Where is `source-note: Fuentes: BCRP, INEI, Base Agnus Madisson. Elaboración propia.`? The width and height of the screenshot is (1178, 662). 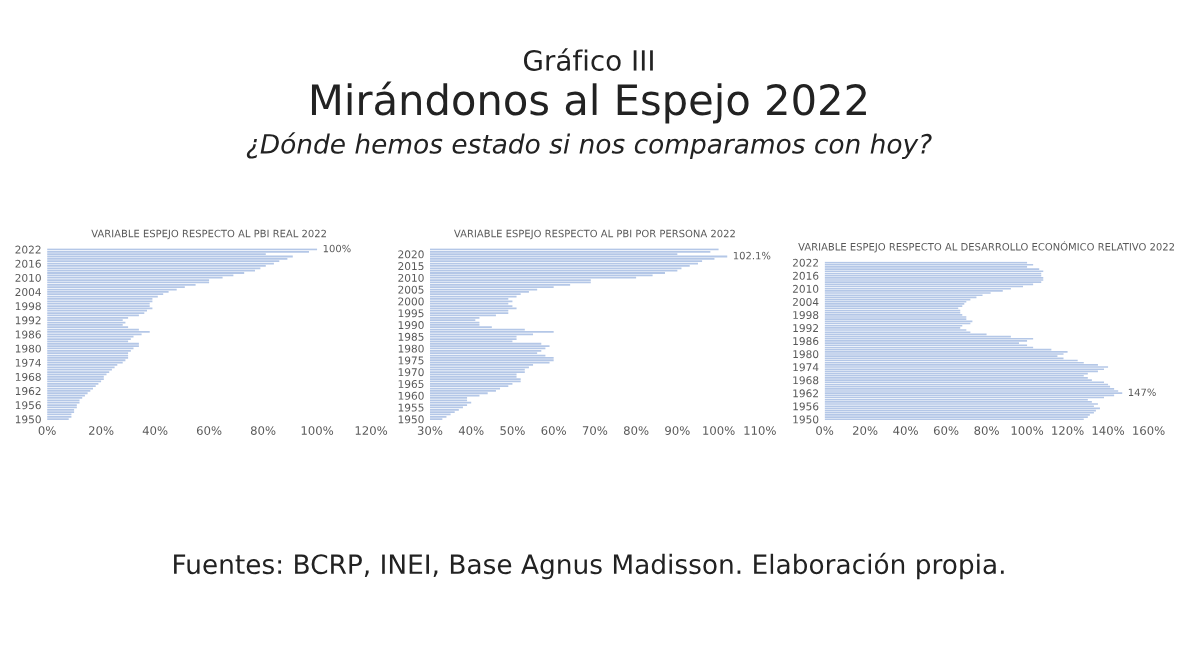
source-note: Fuentes: BCRP, INEI, Base Agnus Madisson. Elaboración propia. is located at coordinates (589, 566).